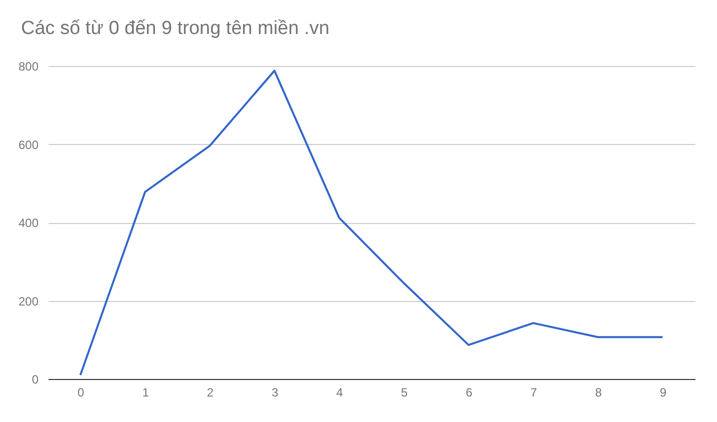  What do you see at coordinates (81, 393) in the screenshot?
I see `x-tick-label: 0` at bounding box center [81, 393].